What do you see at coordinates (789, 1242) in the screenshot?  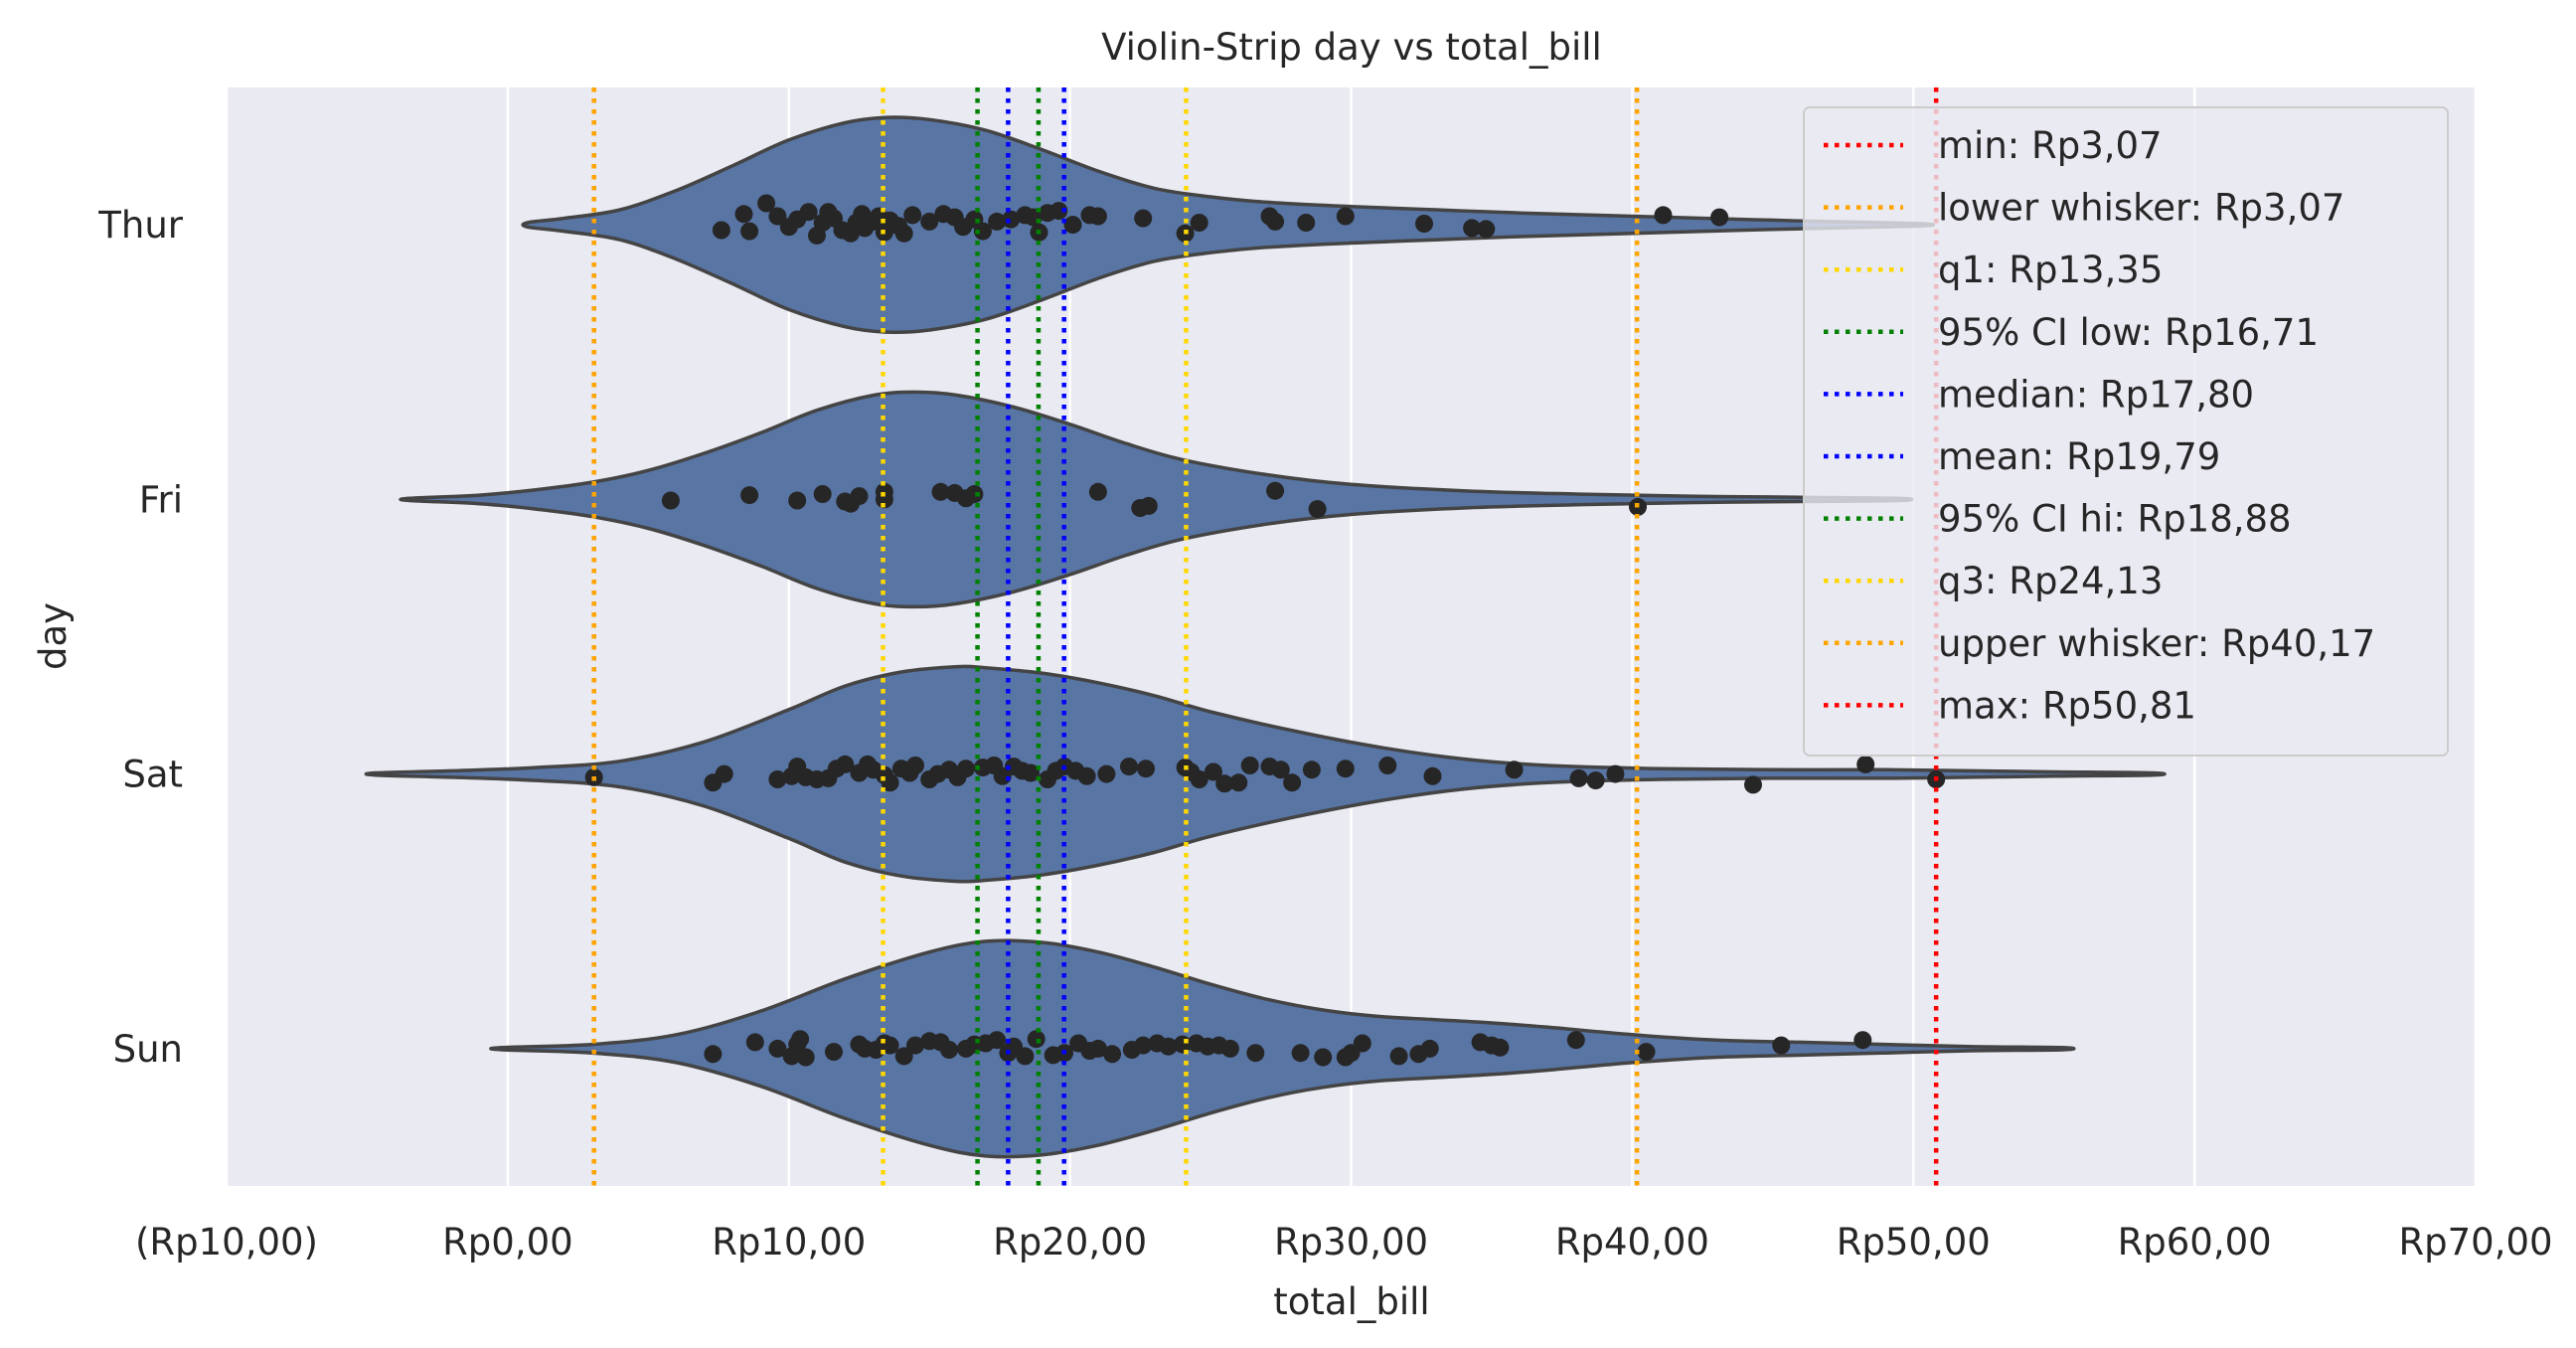 I see `x-tick-label-2: Rp10,00` at bounding box center [789, 1242].